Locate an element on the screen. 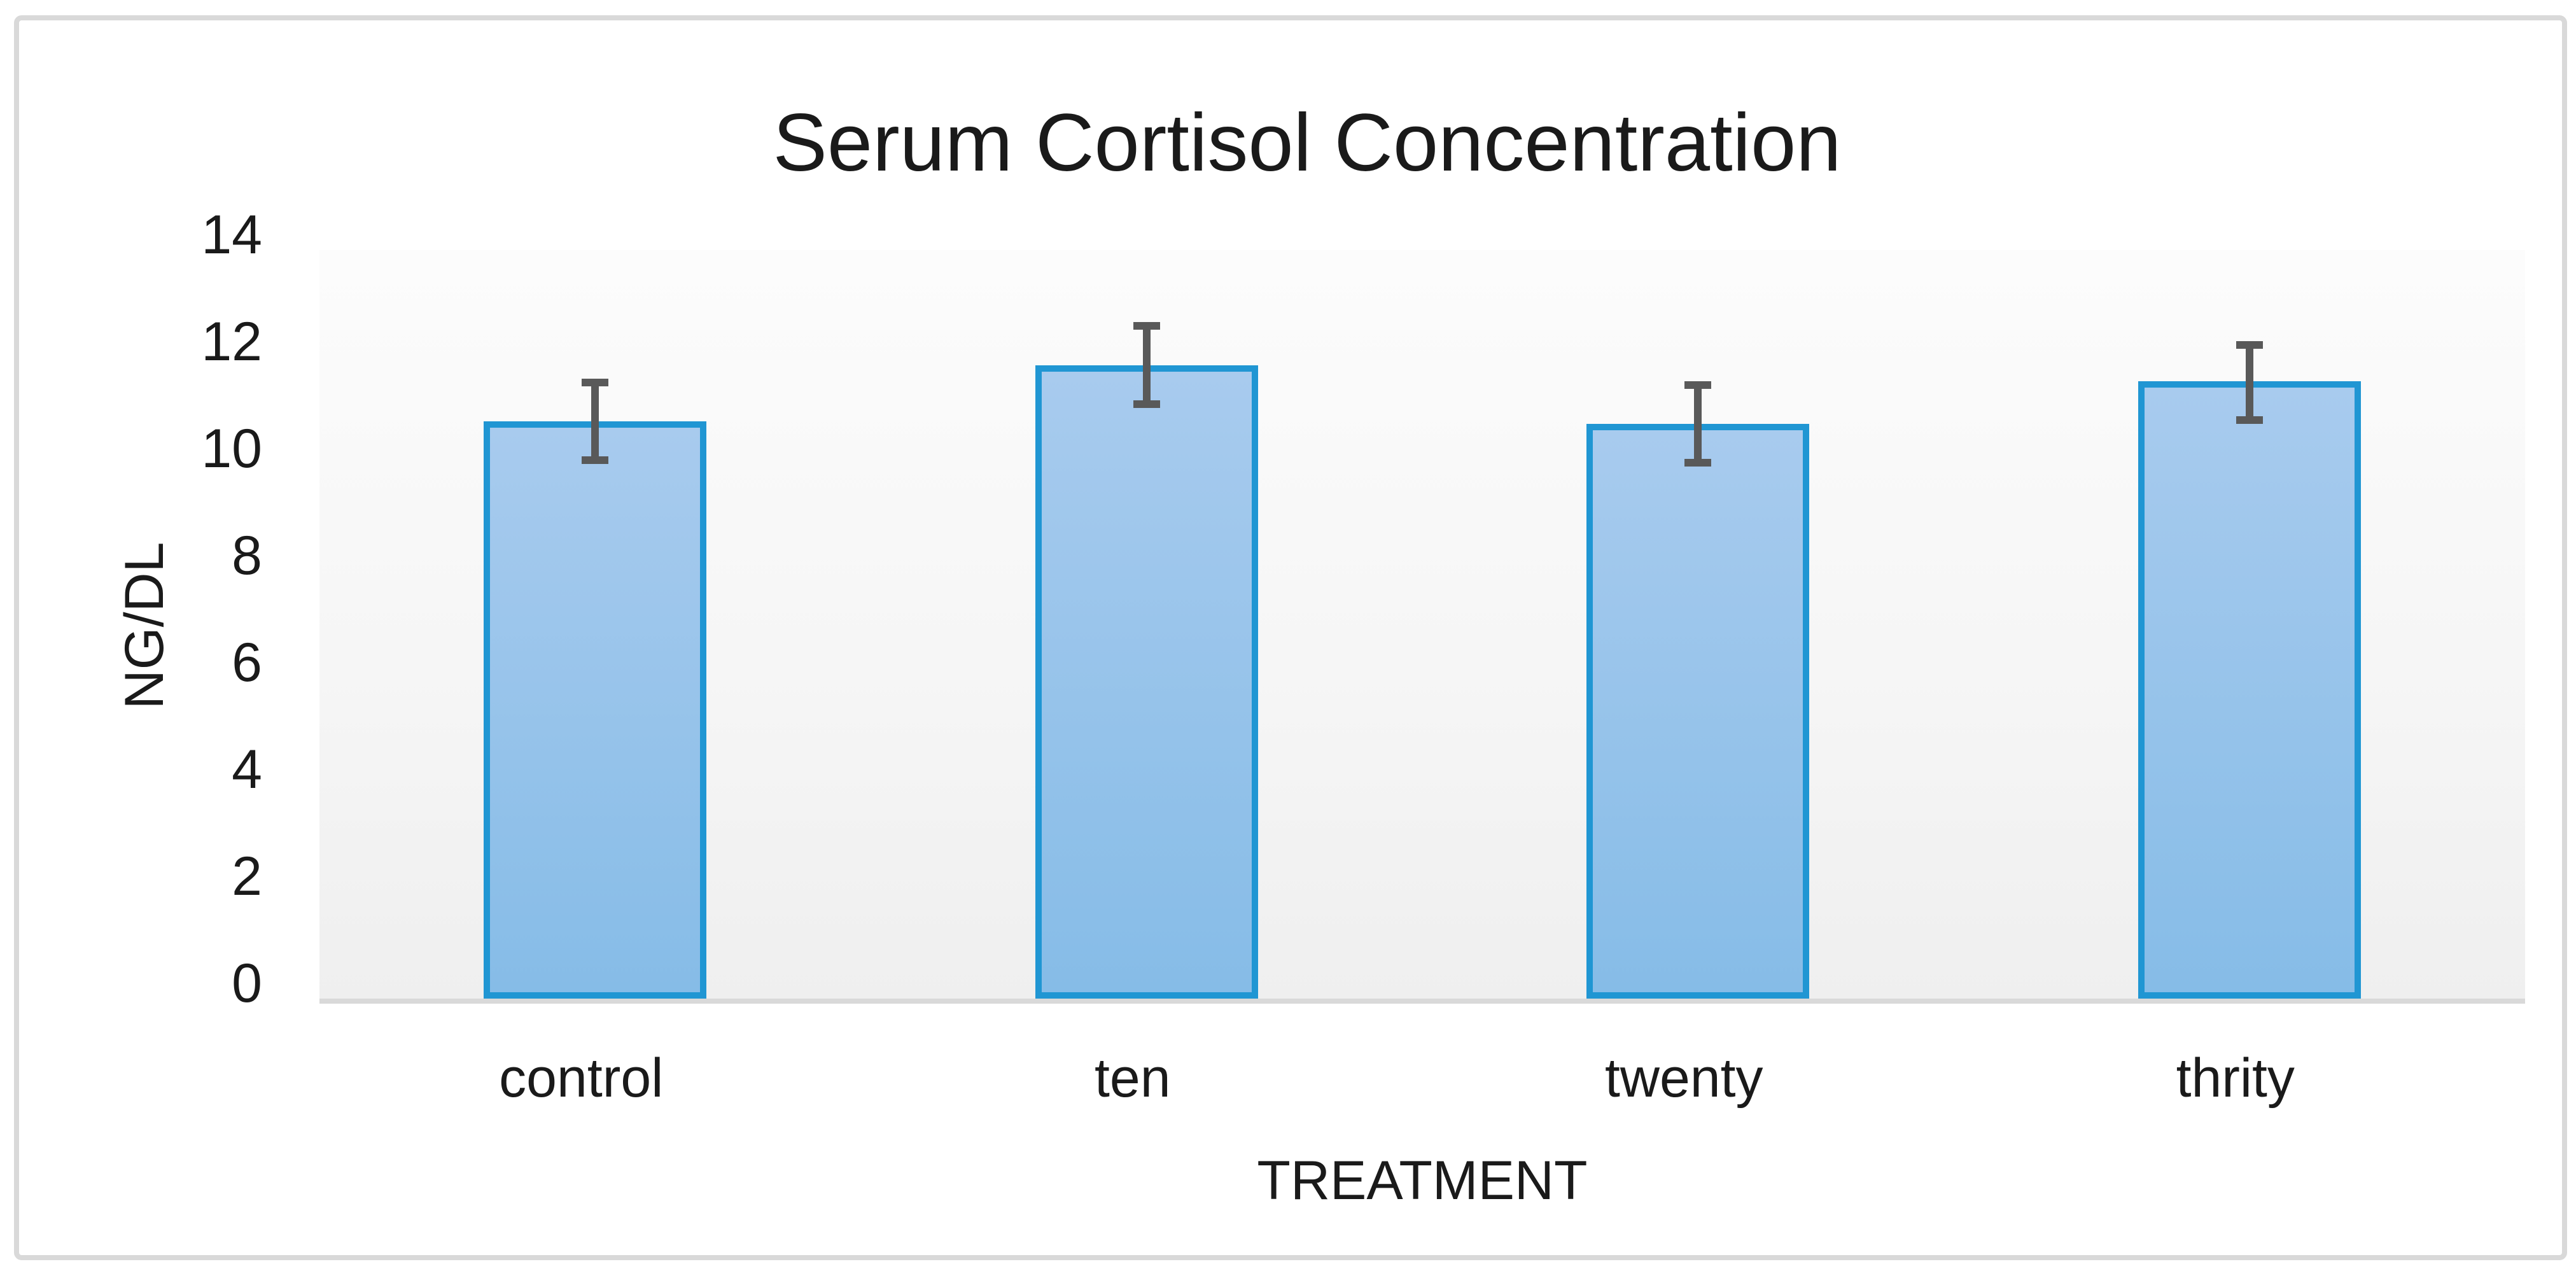 The height and width of the screenshot is (1271, 2576). y-tick-label-10: 10 is located at coordinates (231, 449).